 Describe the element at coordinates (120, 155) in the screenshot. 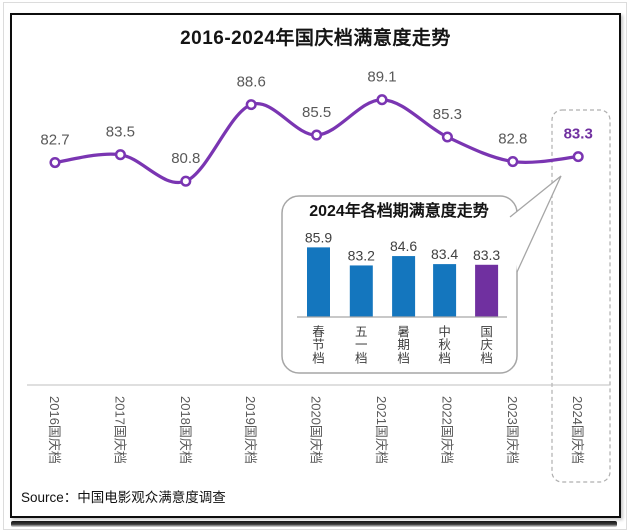

I see `data-point-marker-2017国庆档` at that location.